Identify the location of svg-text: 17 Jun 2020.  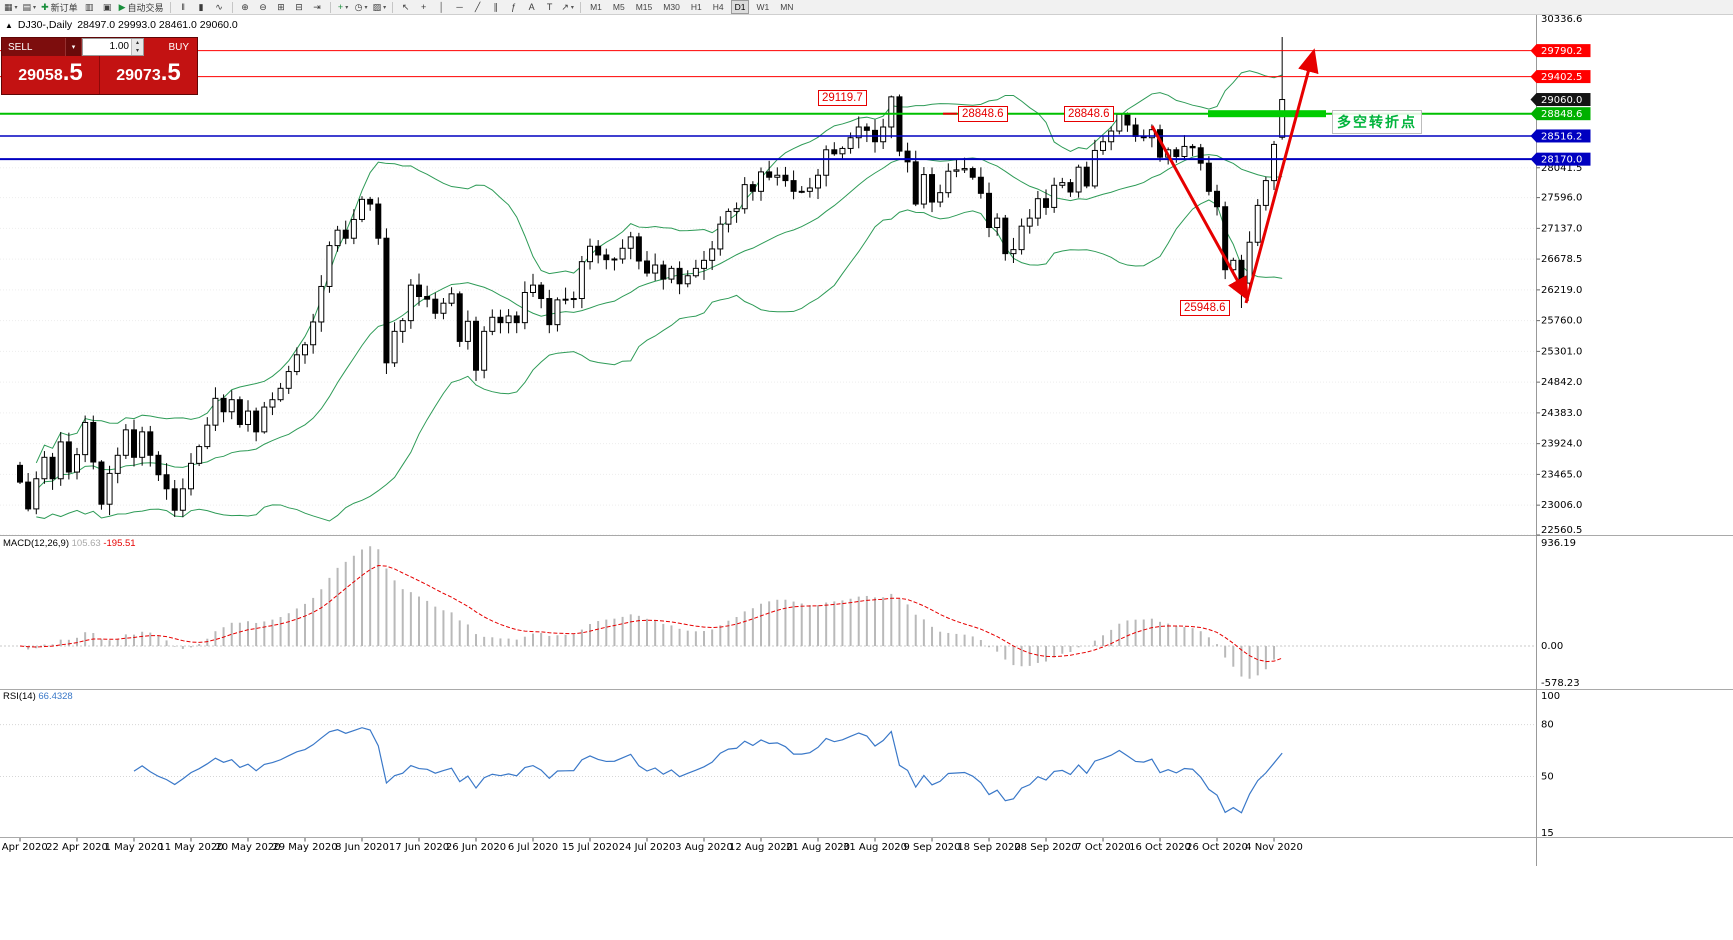
(419, 847).